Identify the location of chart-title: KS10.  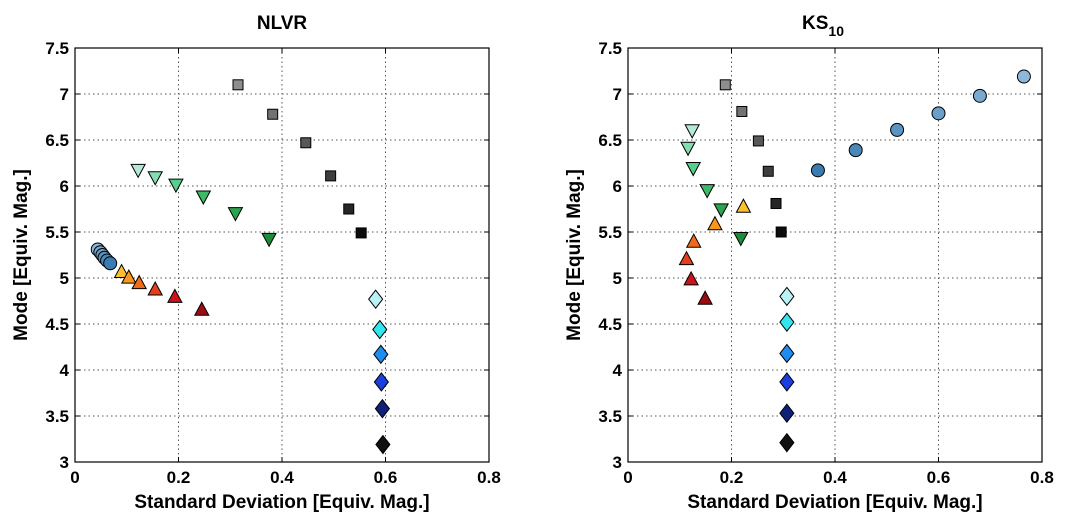
(823, 26).